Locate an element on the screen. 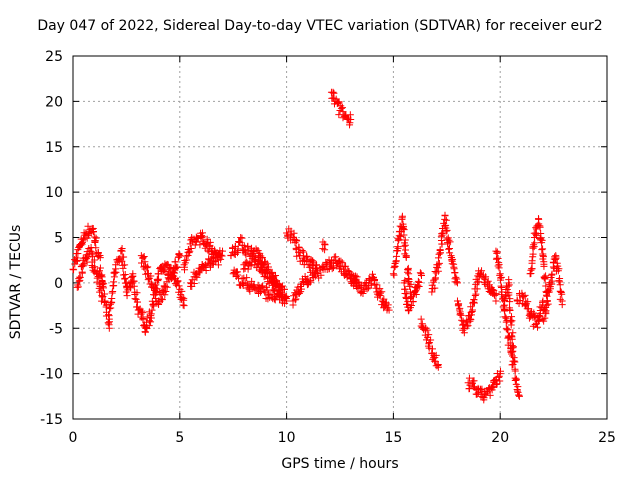 Image resolution: width=640 pixels, height=480 pixels. y-tick-label: -15 is located at coordinates (51, 420).